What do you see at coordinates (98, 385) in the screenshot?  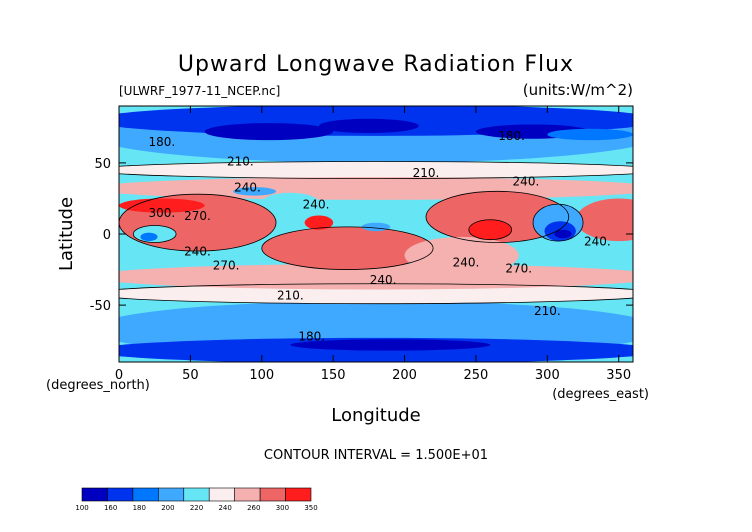 I see `y-unit-label: (degrees_north)` at bounding box center [98, 385].